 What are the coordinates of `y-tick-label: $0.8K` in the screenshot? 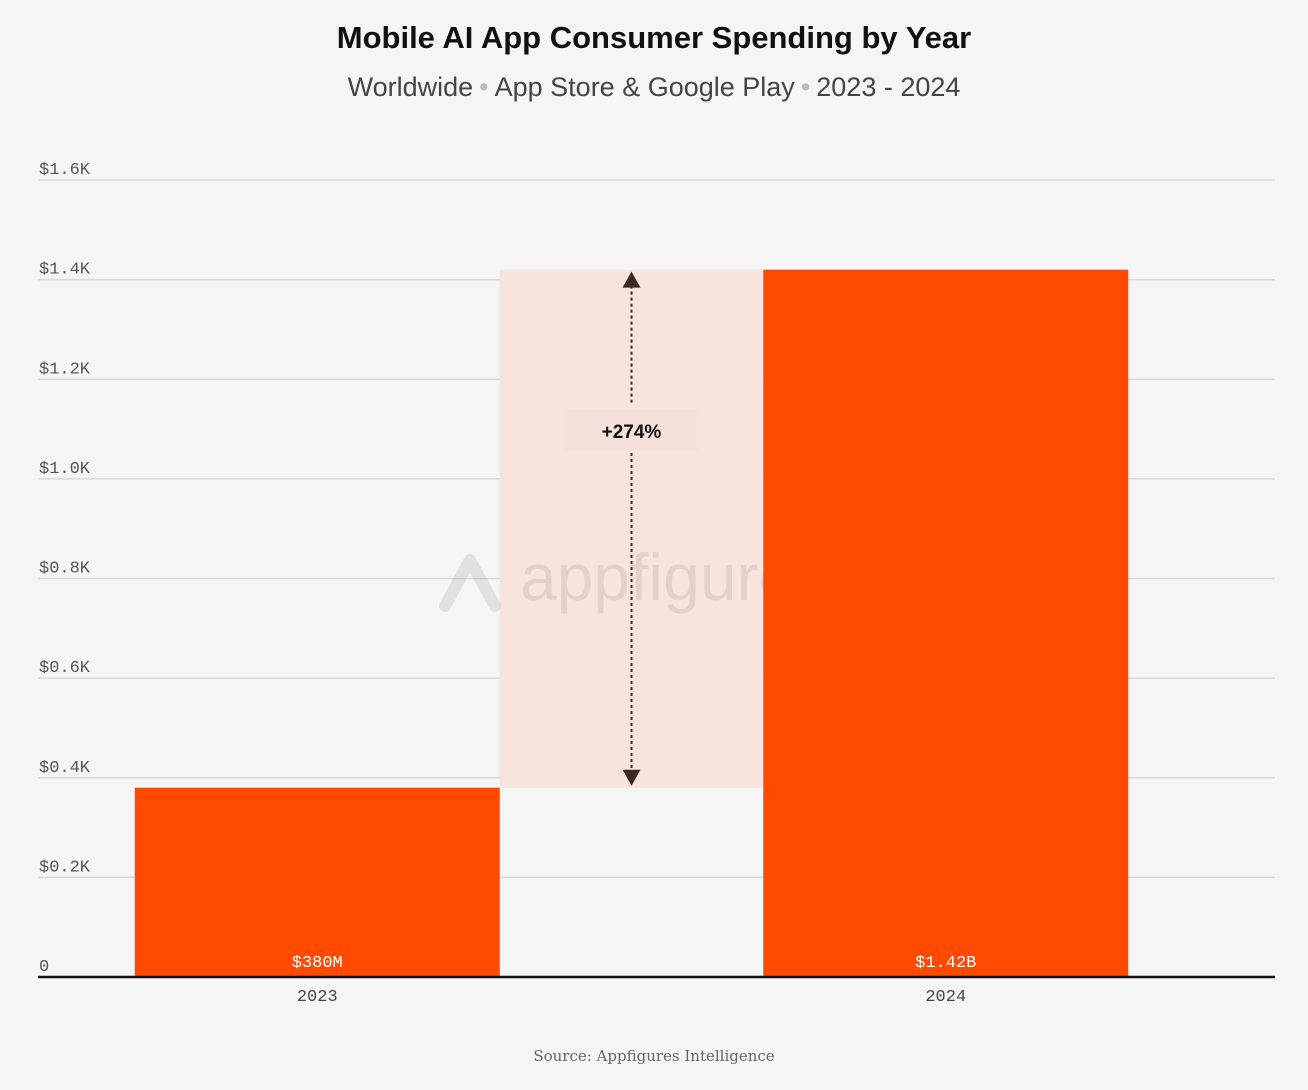 It's located at (65, 569).